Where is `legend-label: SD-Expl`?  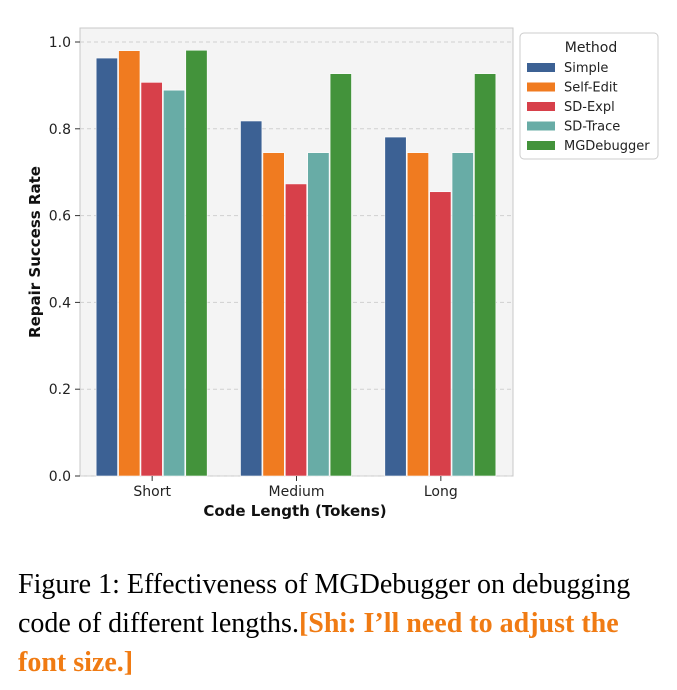 legend-label: SD-Expl is located at coordinates (589, 107).